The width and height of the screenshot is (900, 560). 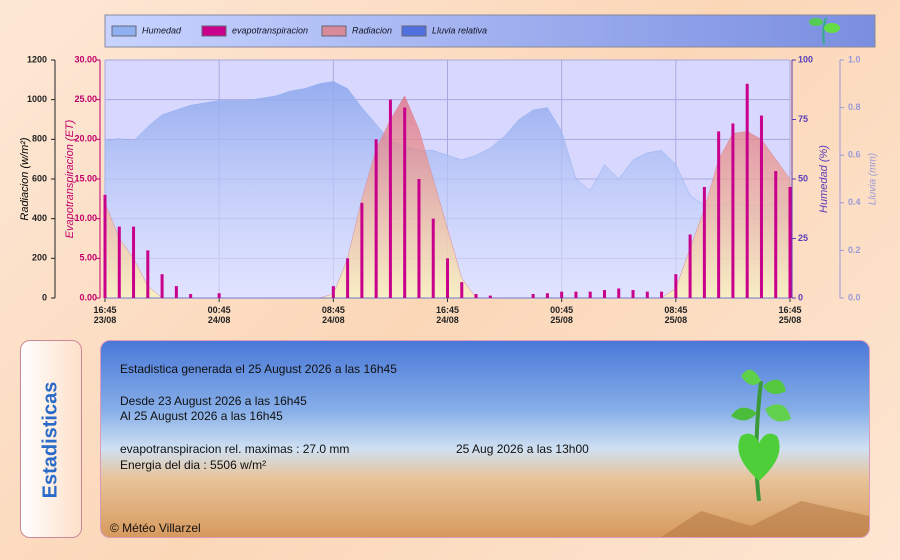 I want to click on legend-label: Humedad, so click(x=162, y=30).